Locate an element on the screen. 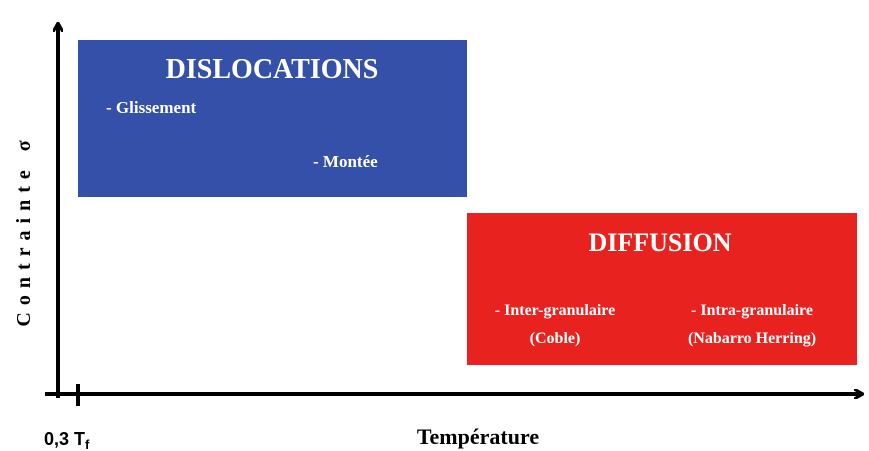  origin-label-sub: f is located at coordinates (87, 444).